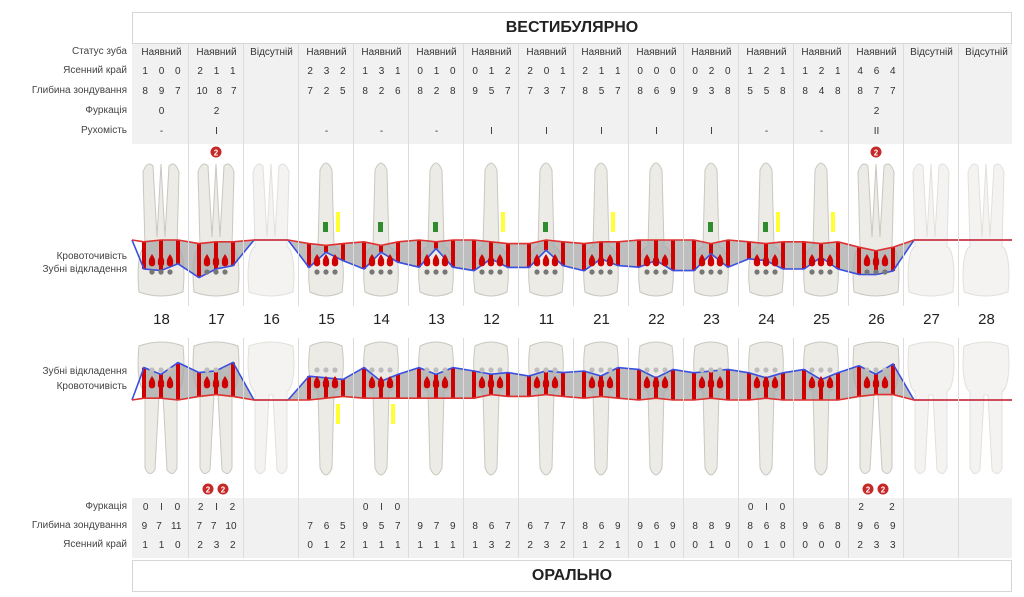 This screenshot has height=597, width=1024. Describe the element at coordinates (91, 386) in the screenshot. I see `row-label: Кровоточивість` at that location.